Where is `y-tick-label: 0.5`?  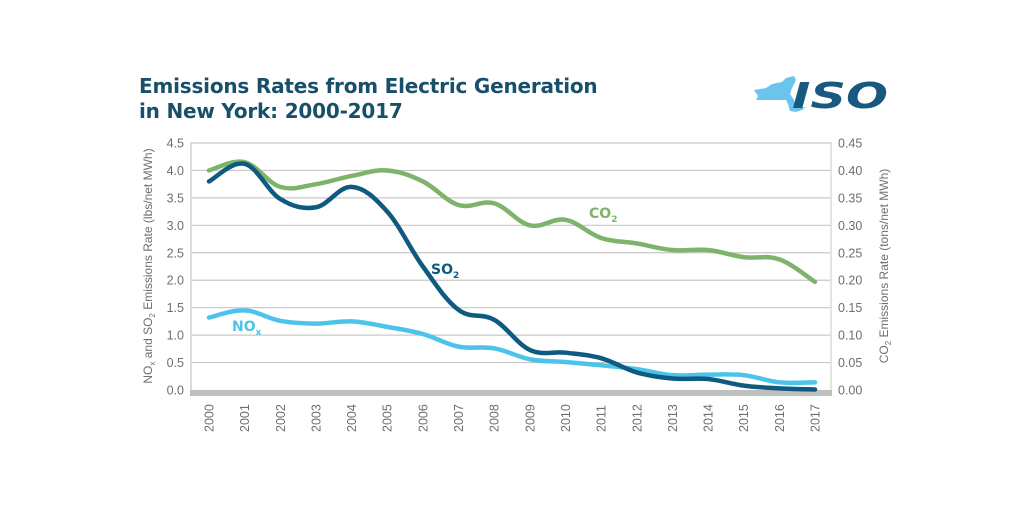 y-tick-label: 0.5 is located at coordinates (175, 363).